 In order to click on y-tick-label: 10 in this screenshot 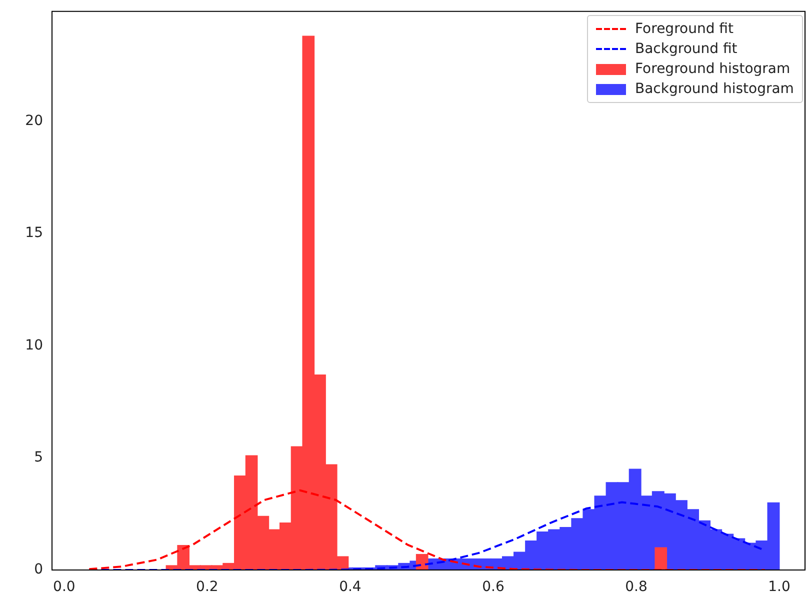, I will do `click(34, 345)`.